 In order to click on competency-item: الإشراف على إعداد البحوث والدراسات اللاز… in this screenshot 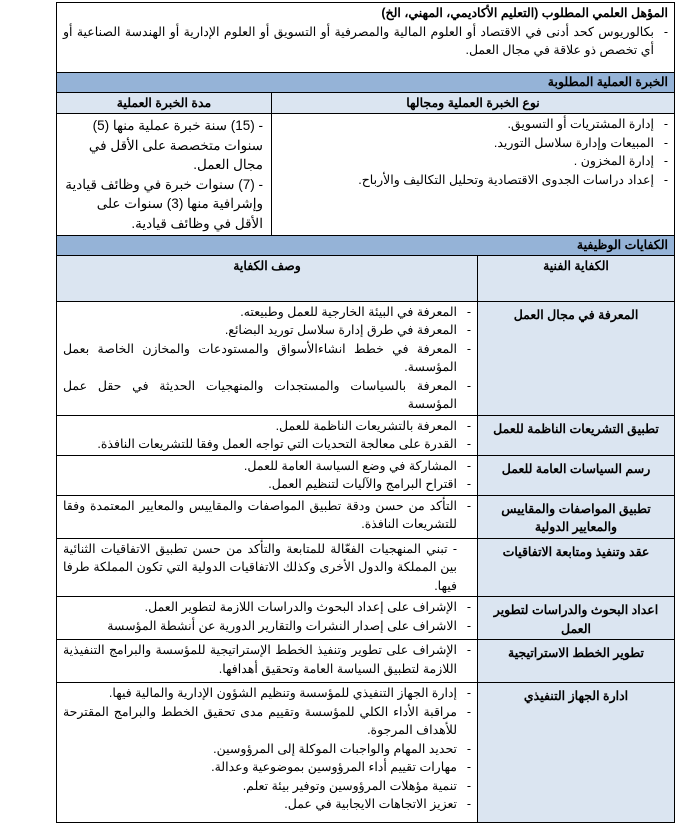, I will do `click(267, 607)`.